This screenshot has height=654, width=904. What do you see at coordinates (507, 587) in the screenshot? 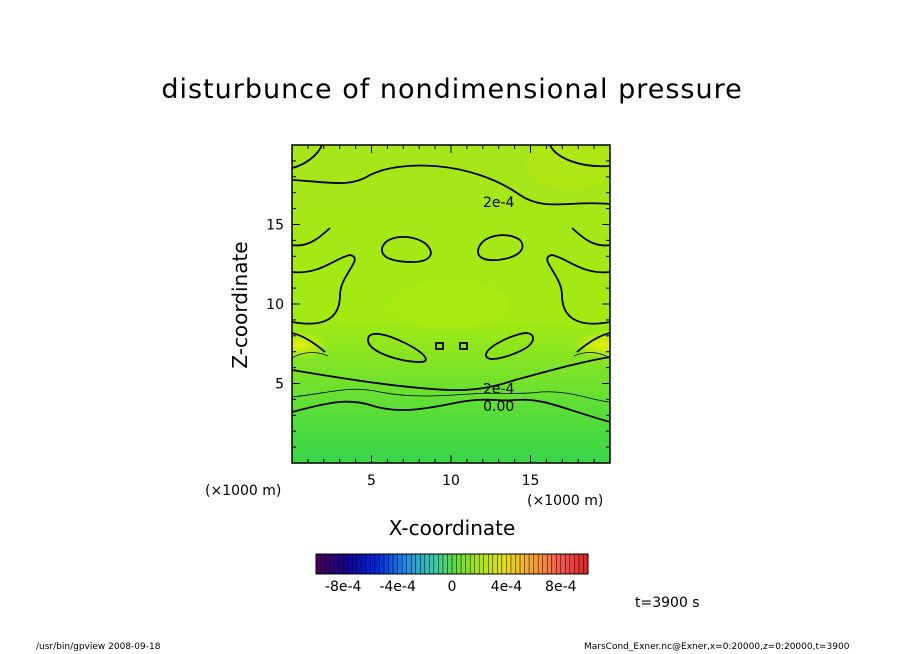
I see `colorbar-tick-label: 4e-4` at bounding box center [507, 587].